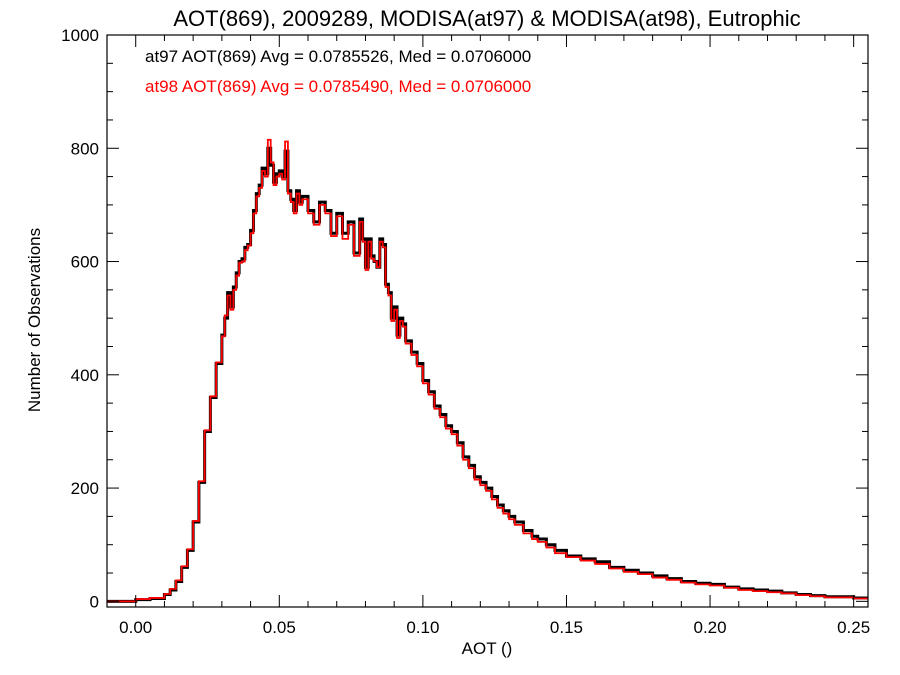  What do you see at coordinates (94, 601) in the screenshot?
I see `y-tick-label: 0` at bounding box center [94, 601].